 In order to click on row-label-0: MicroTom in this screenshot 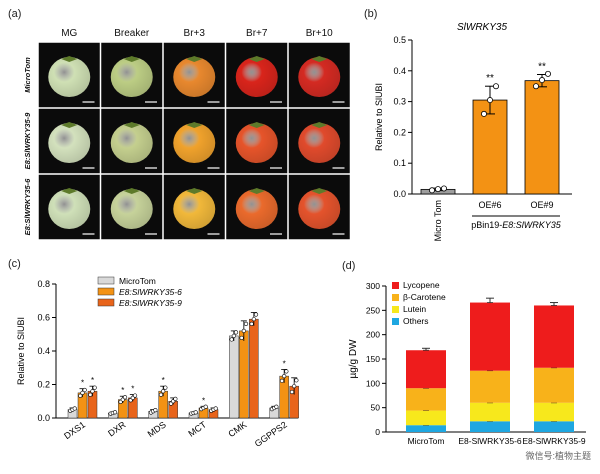, I will do `click(27, 75)`.